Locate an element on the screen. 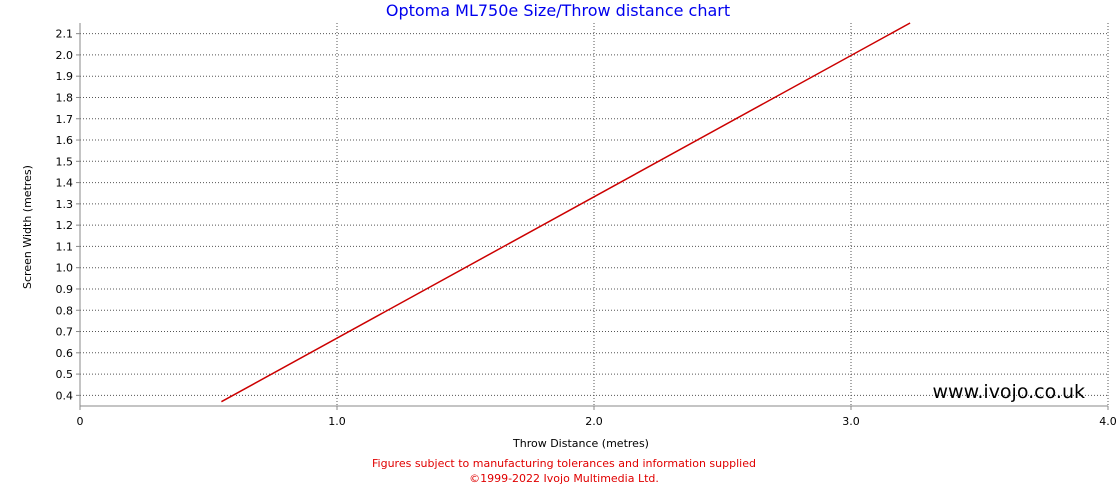  y-tick-label: 1.3 is located at coordinates (65, 204).